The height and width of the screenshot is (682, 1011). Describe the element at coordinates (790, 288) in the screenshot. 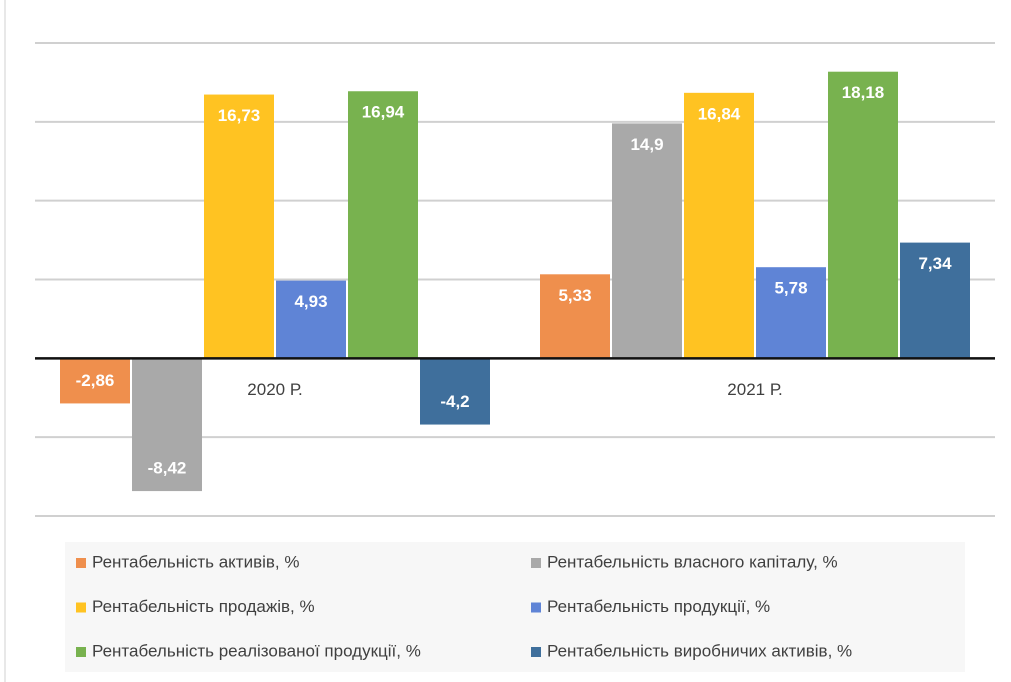

I see `data-label: 5,78` at that location.